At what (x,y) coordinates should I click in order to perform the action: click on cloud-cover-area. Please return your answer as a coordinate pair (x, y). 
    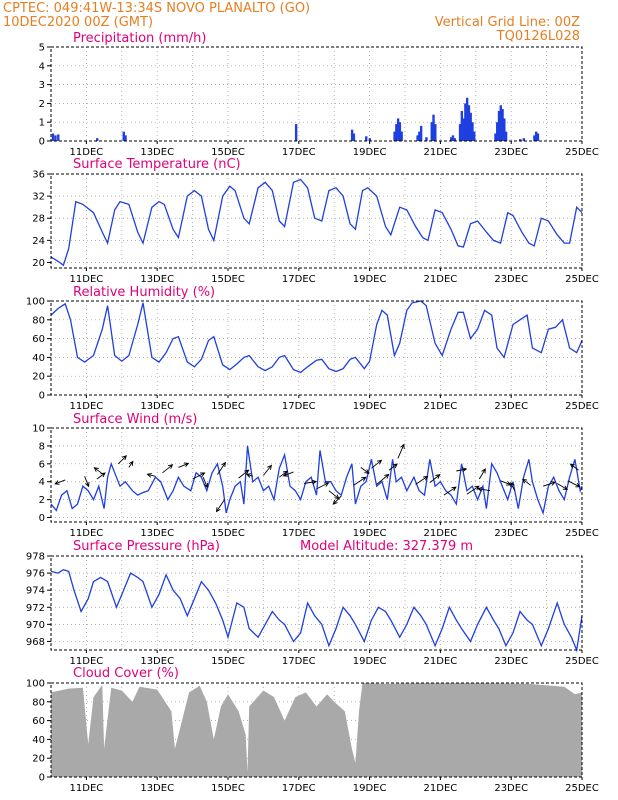
    Looking at the image, I should click on (316, 730).